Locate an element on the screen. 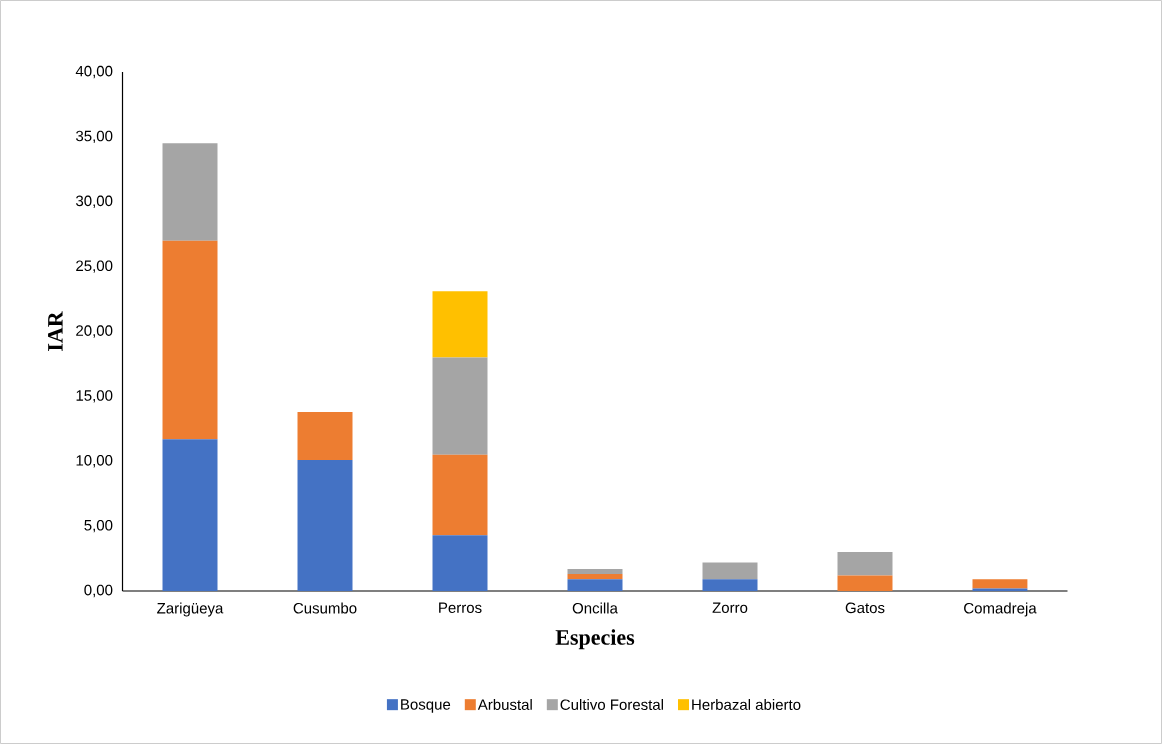 The image size is (1162, 744). y-tick-label: 15,00 is located at coordinates (94, 396).